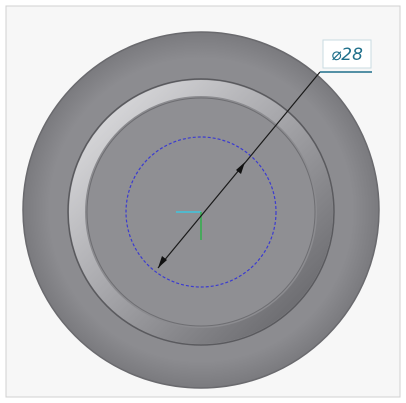 The image size is (406, 403). I want to click on dimension-box, so click(347, 54).